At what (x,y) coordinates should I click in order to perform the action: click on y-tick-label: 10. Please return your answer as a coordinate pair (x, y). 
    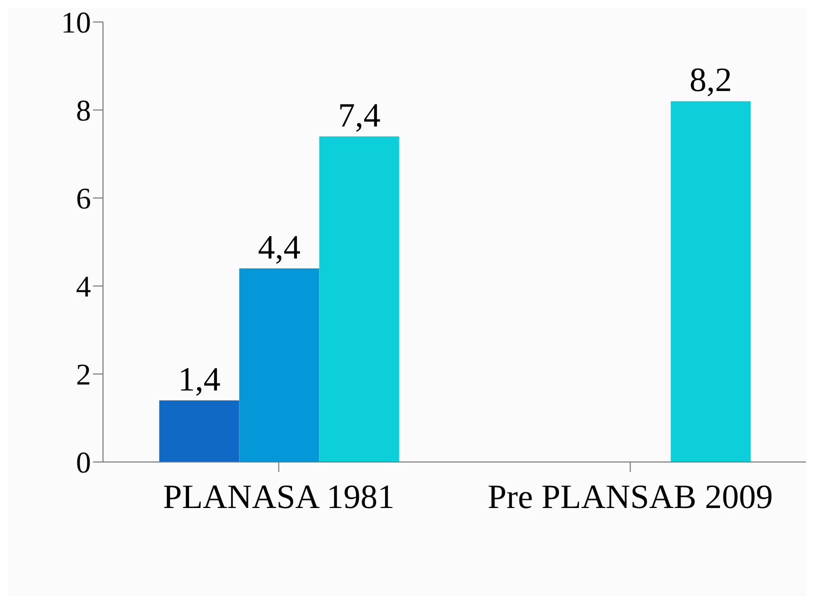
    Looking at the image, I should click on (76, 23).